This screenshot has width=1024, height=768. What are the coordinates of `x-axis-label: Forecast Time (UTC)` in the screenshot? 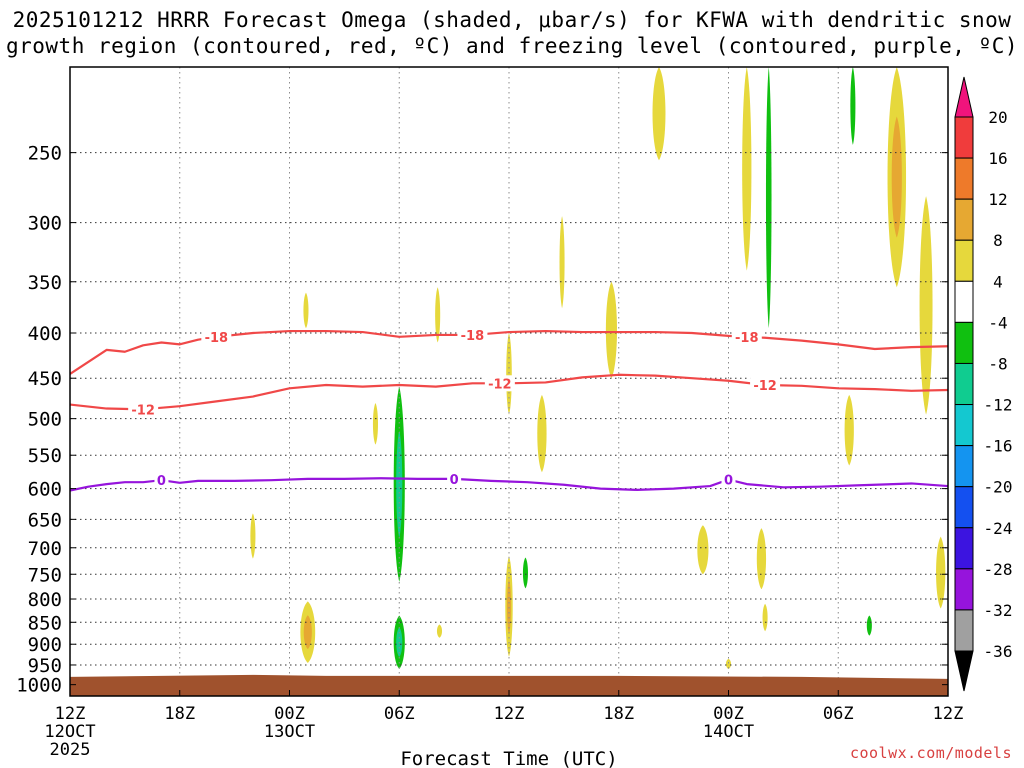 It's located at (508, 758).